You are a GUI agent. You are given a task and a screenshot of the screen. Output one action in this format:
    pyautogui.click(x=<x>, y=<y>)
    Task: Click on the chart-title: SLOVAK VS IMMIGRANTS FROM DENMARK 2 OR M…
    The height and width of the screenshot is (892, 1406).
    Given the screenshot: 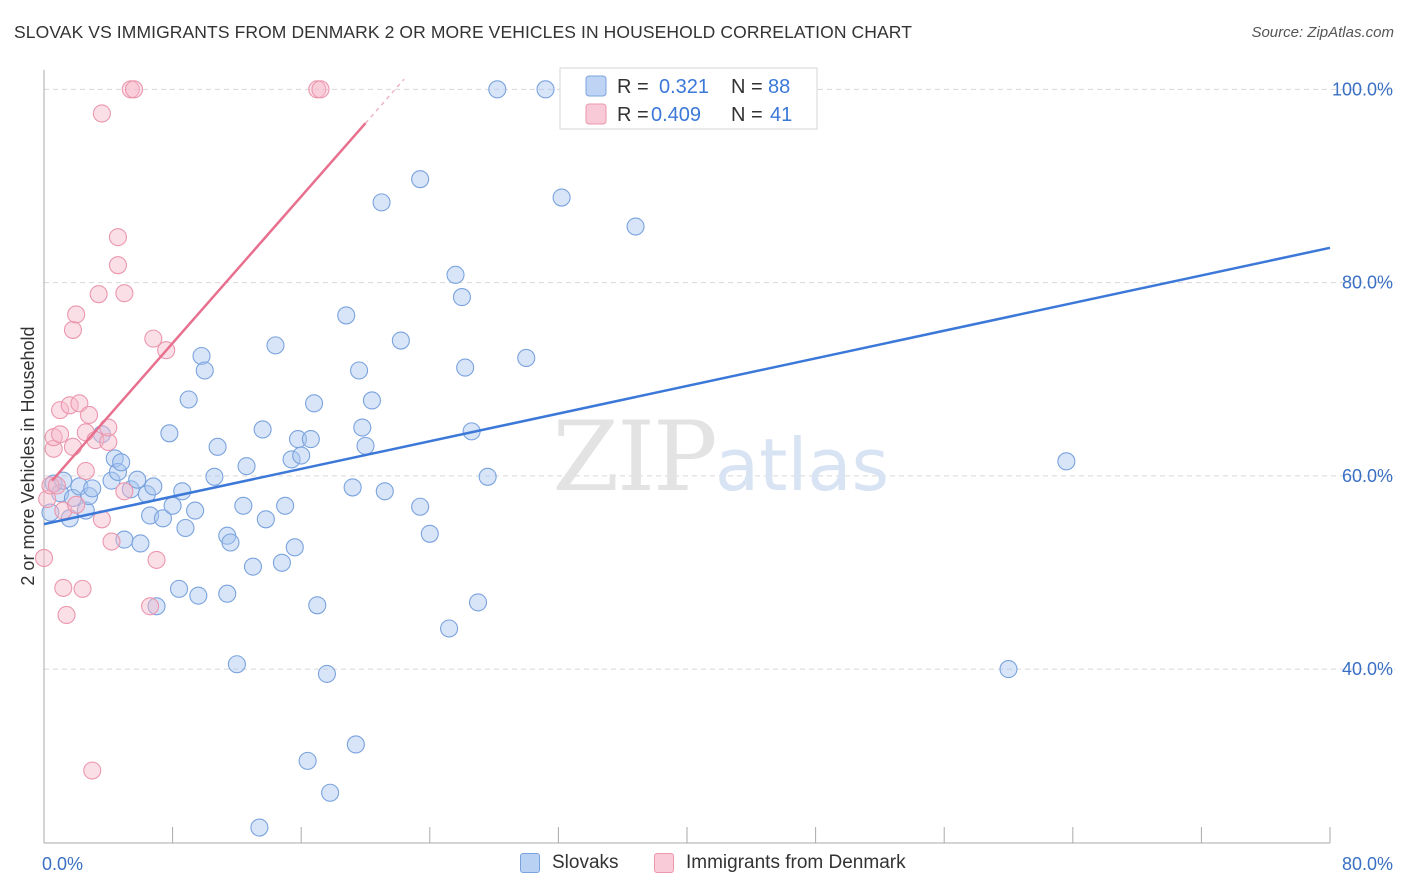 What is the action you would take?
    pyautogui.click(x=463, y=32)
    